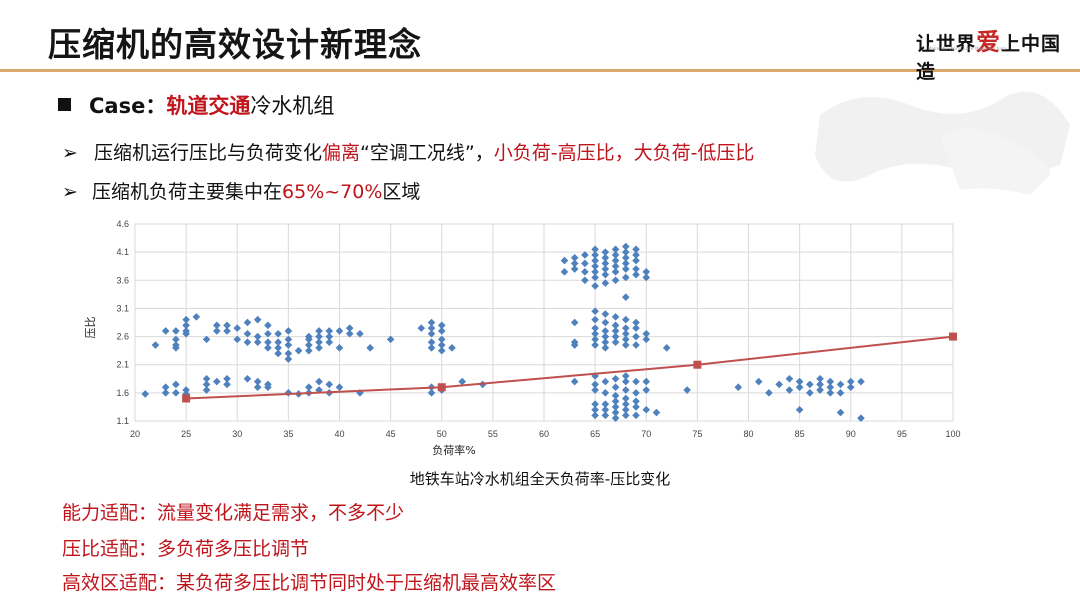 The image size is (1080, 608). I want to click on y-tick-label: 1.6, so click(122, 393).